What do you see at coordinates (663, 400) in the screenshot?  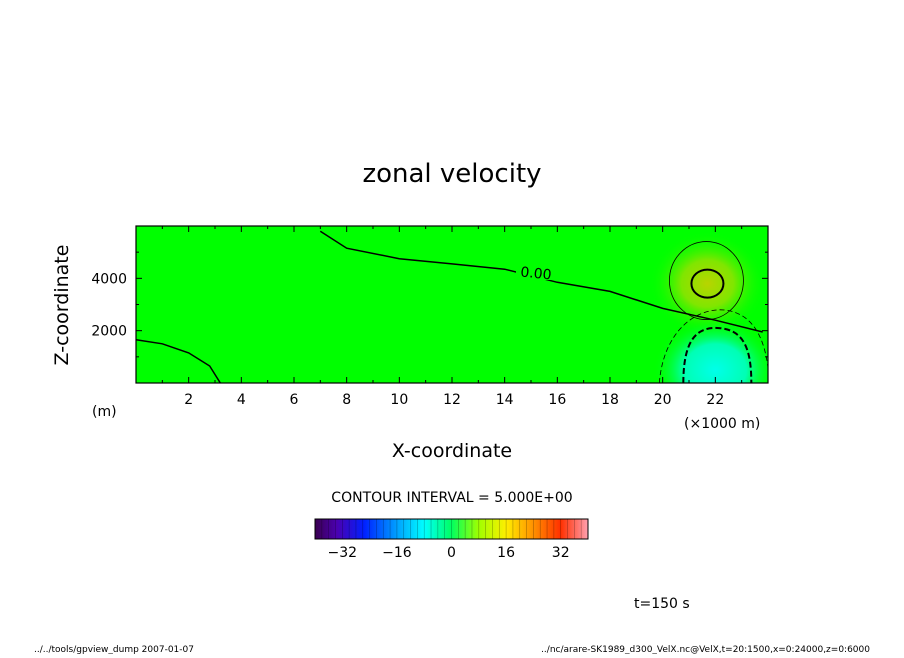 I see `x-tick-label: 20` at bounding box center [663, 400].